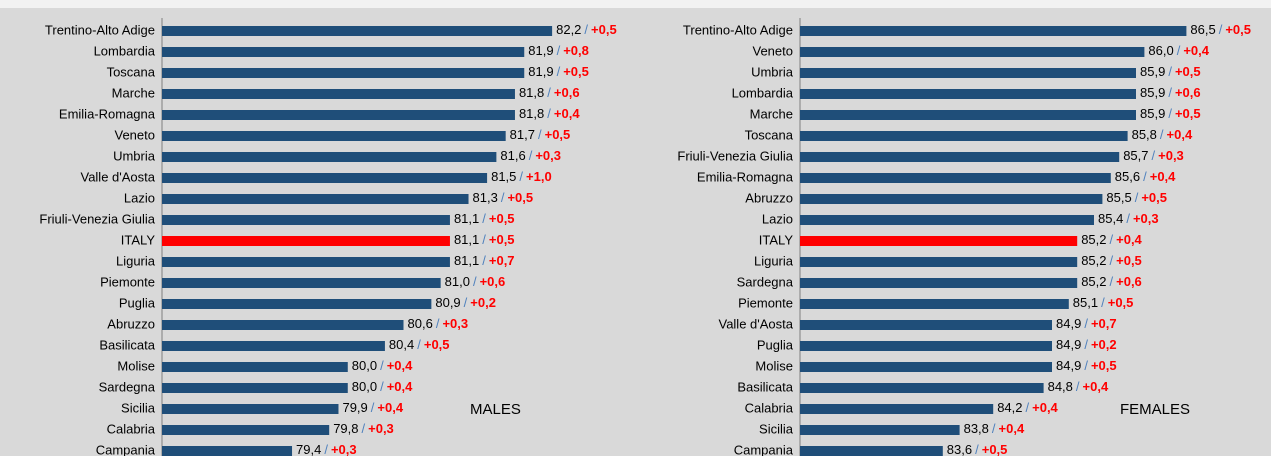 The image size is (1271, 456). I want to click on data-label: 81,8/+0,6, so click(549, 92).